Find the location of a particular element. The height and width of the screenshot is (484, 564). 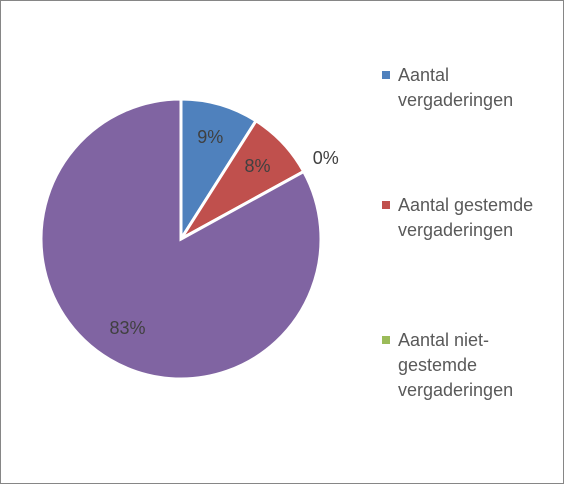

data-label: 8% is located at coordinates (258, 166).